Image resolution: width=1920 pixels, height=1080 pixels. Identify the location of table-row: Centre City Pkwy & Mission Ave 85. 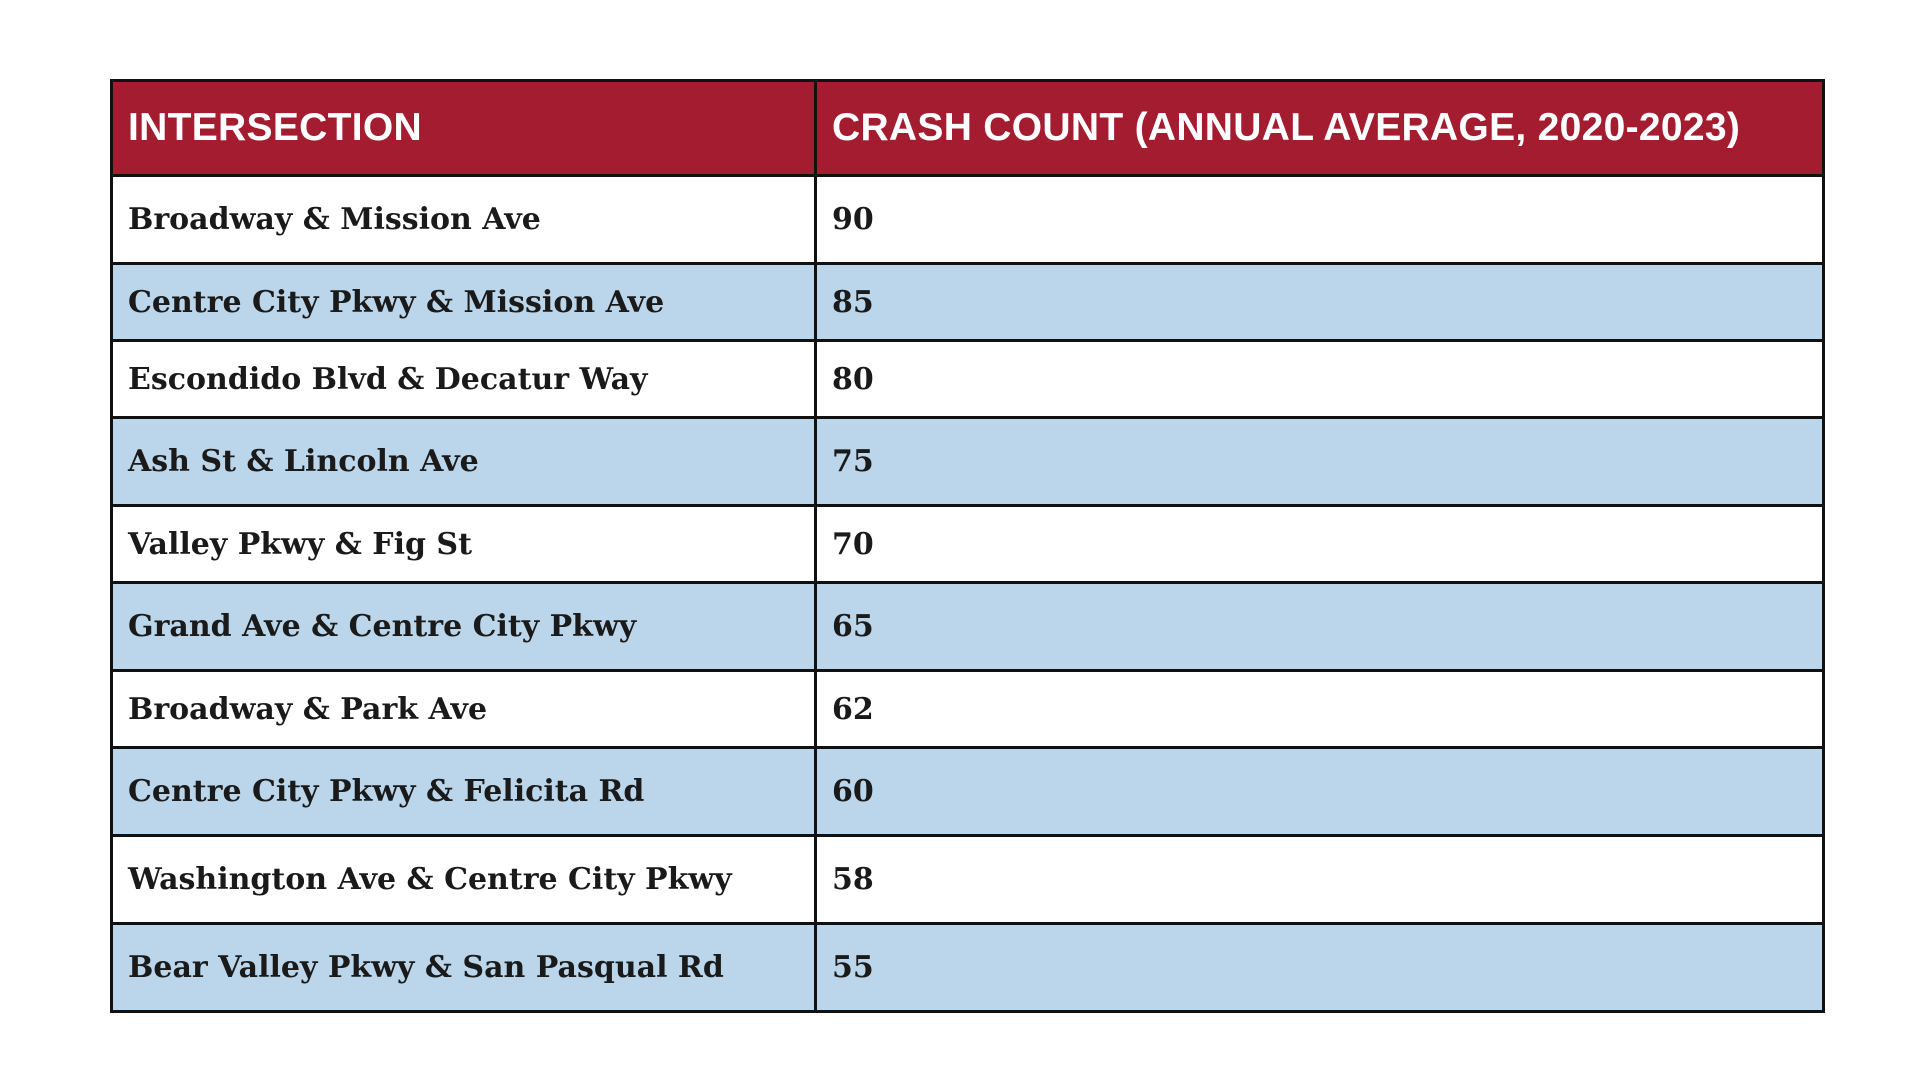
(967, 302).